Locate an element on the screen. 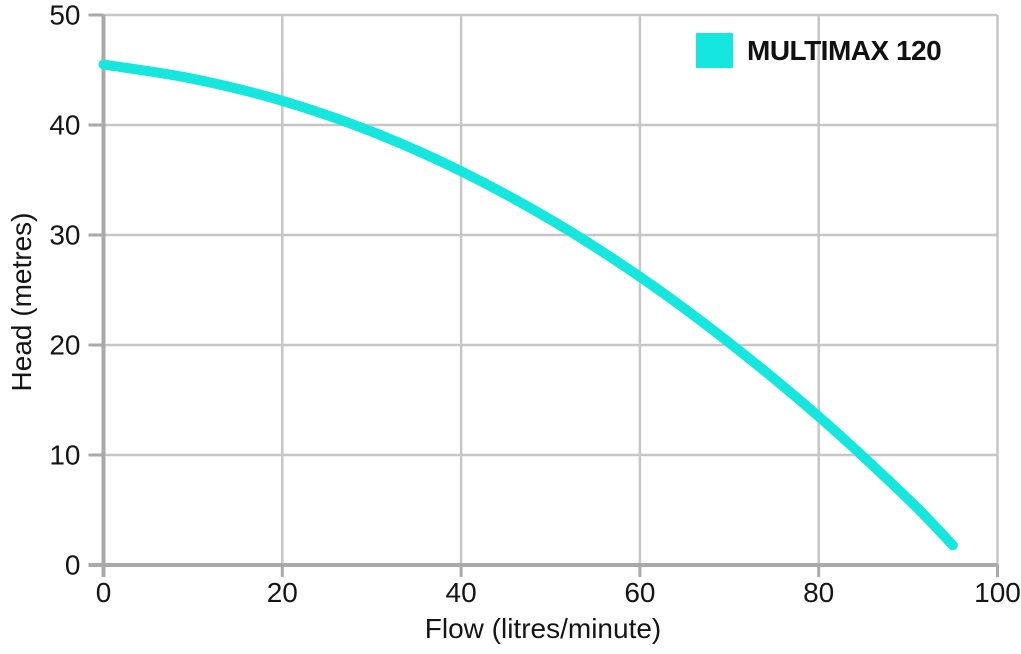 This screenshot has height=654, width=1021. x-tick-label: 100 is located at coordinates (997, 592).